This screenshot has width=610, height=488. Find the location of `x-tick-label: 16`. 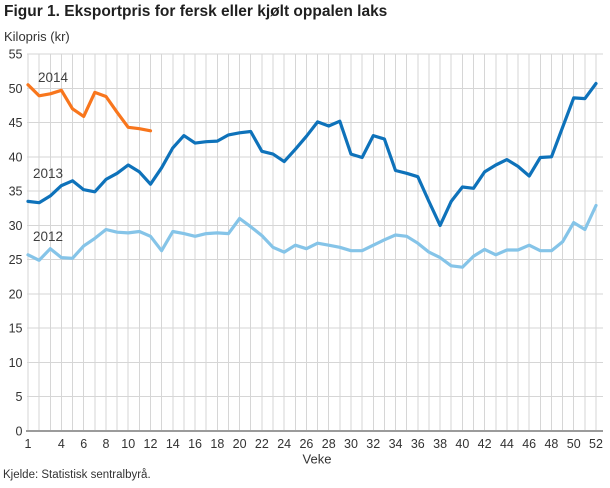

x-tick-label: 16 is located at coordinates (195, 444).